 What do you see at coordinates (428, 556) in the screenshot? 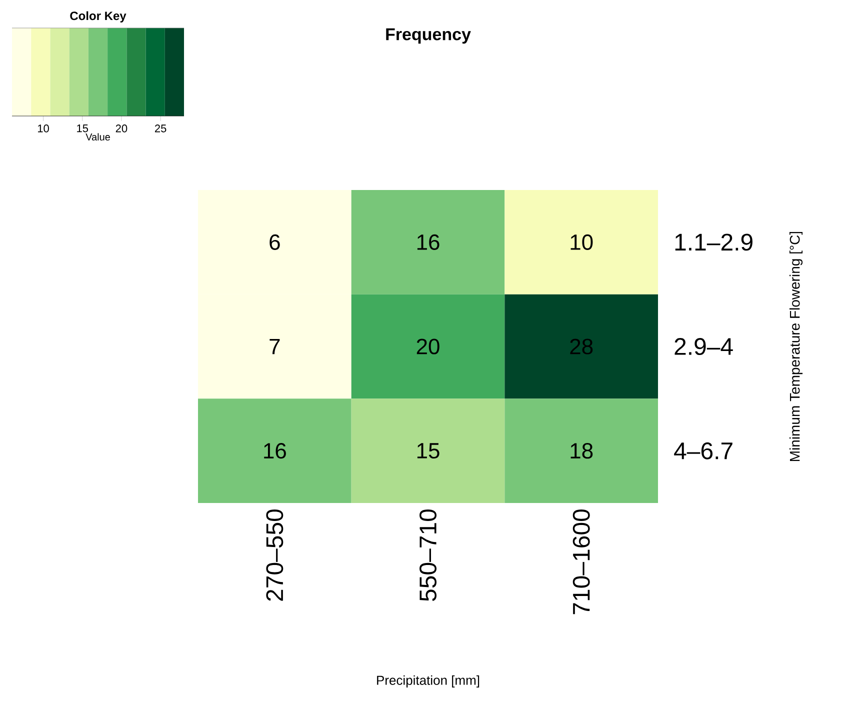
I see `x-tick-label: 550–710` at bounding box center [428, 556].